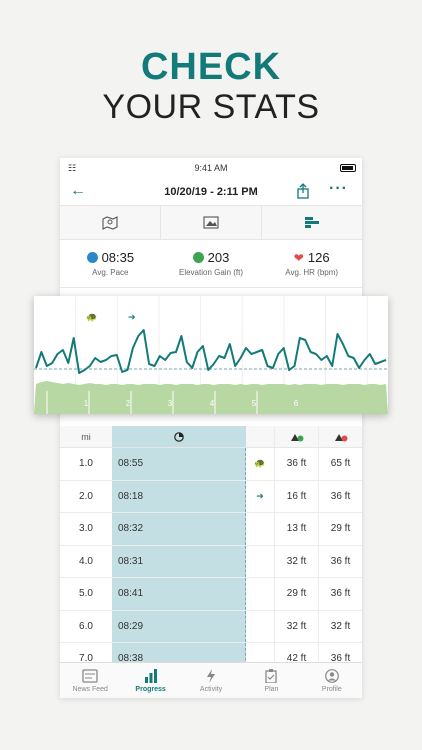 This screenshot has width=422, height=750. I want to click on header-loss, so click(340, 436).